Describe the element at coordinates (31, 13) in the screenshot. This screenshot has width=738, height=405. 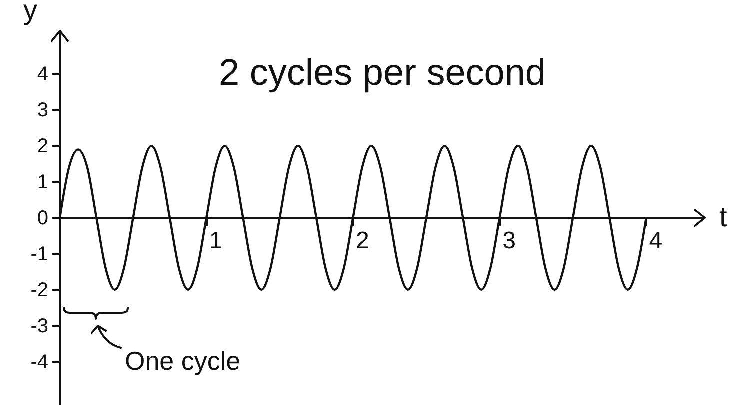
I see `y-axis-title: y` at that location.